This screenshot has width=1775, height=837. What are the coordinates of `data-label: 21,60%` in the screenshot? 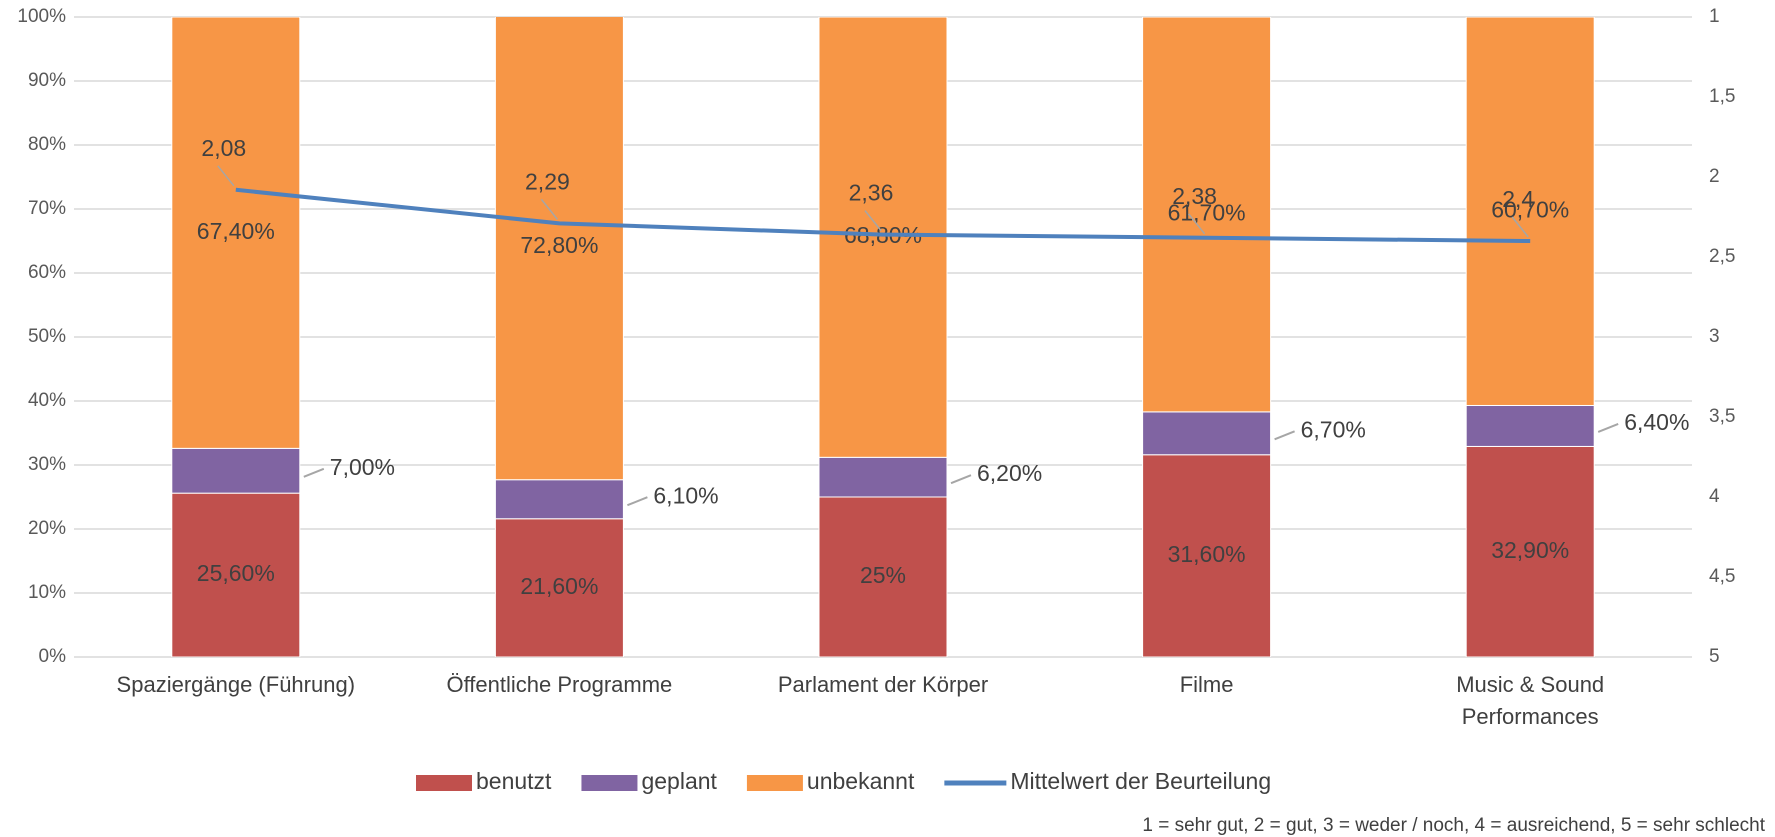 It's located at (559, 586).